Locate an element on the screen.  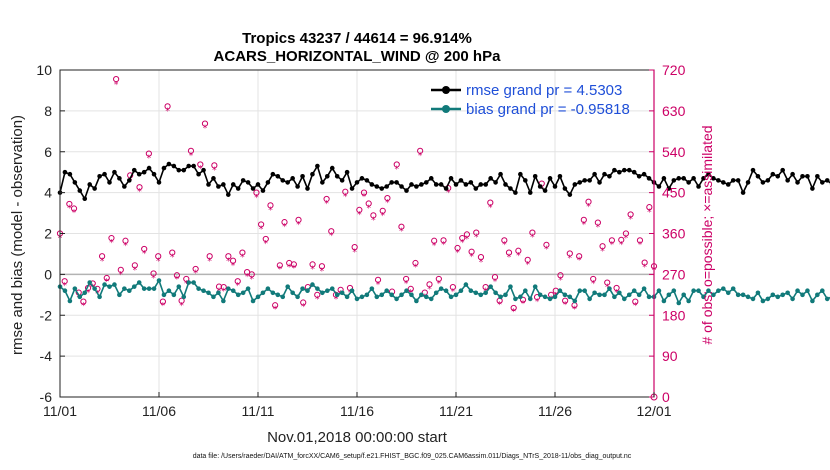
x-tick-label: 11/26 is located at coordinates (555, 411).